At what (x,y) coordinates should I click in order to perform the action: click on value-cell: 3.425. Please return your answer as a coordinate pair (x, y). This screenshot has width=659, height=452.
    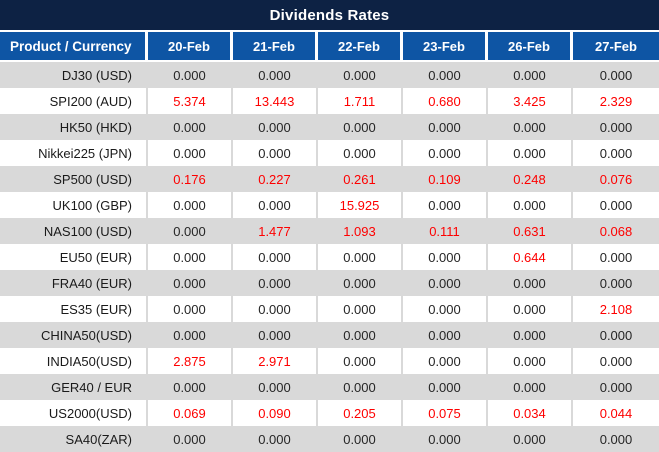
    Looking at the image, I should click on (530, 101).